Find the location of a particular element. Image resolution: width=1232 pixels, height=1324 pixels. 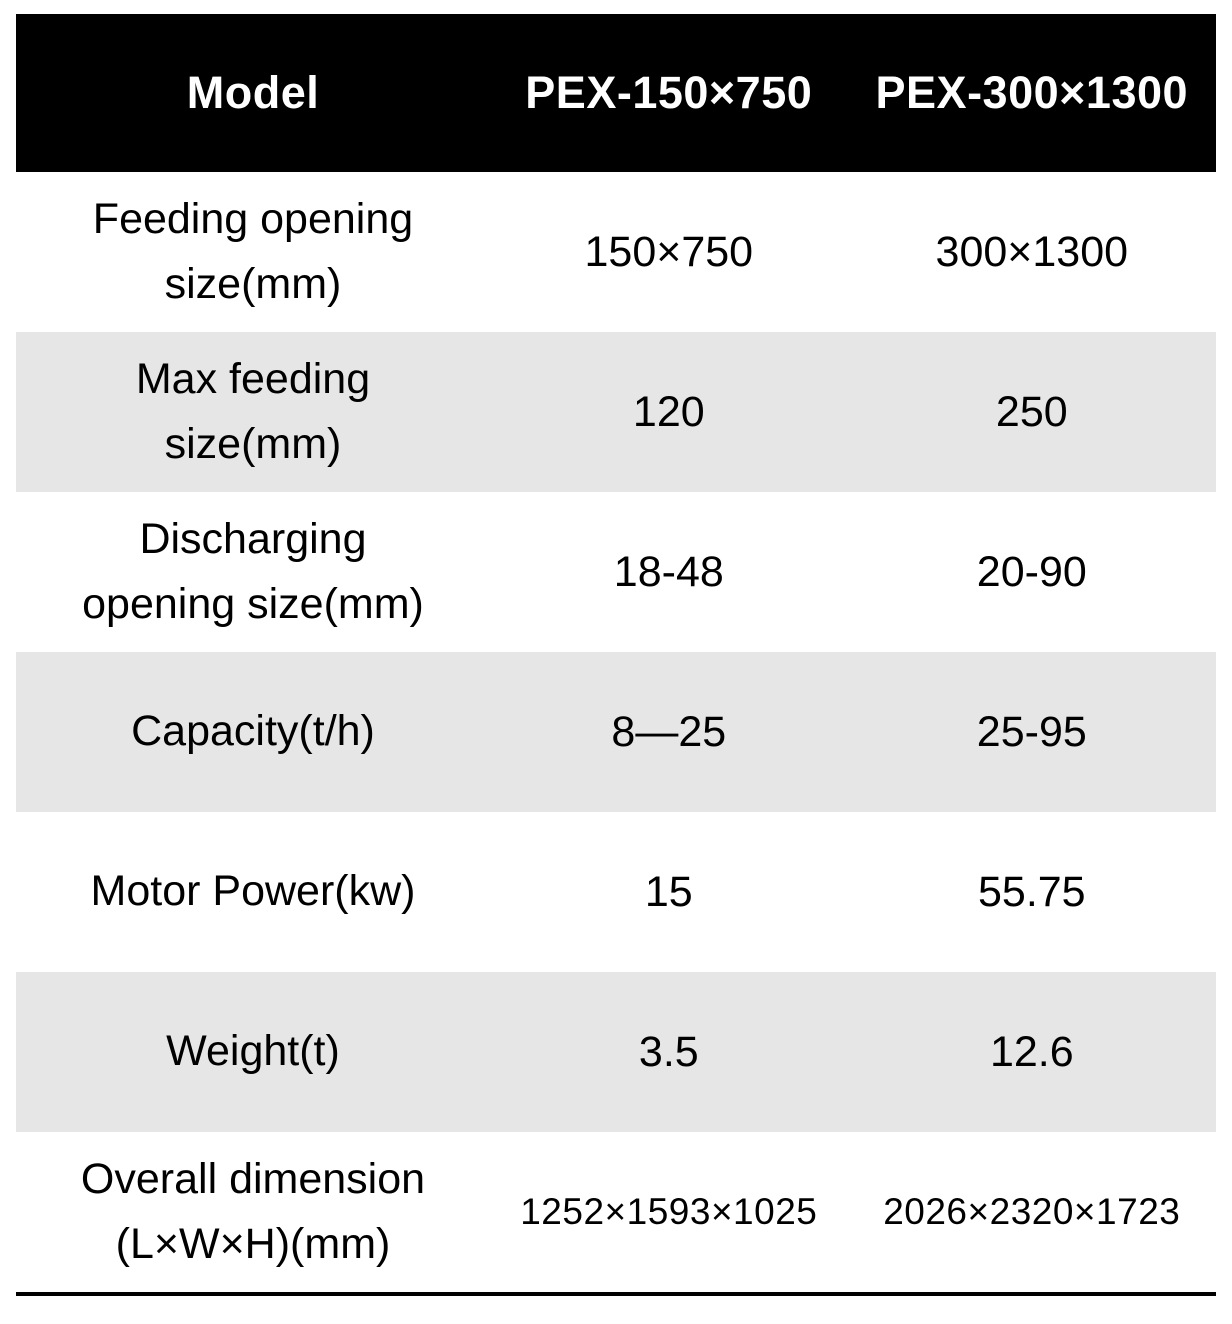

cell-value: 8—25 is located at coordinates (669, 731).